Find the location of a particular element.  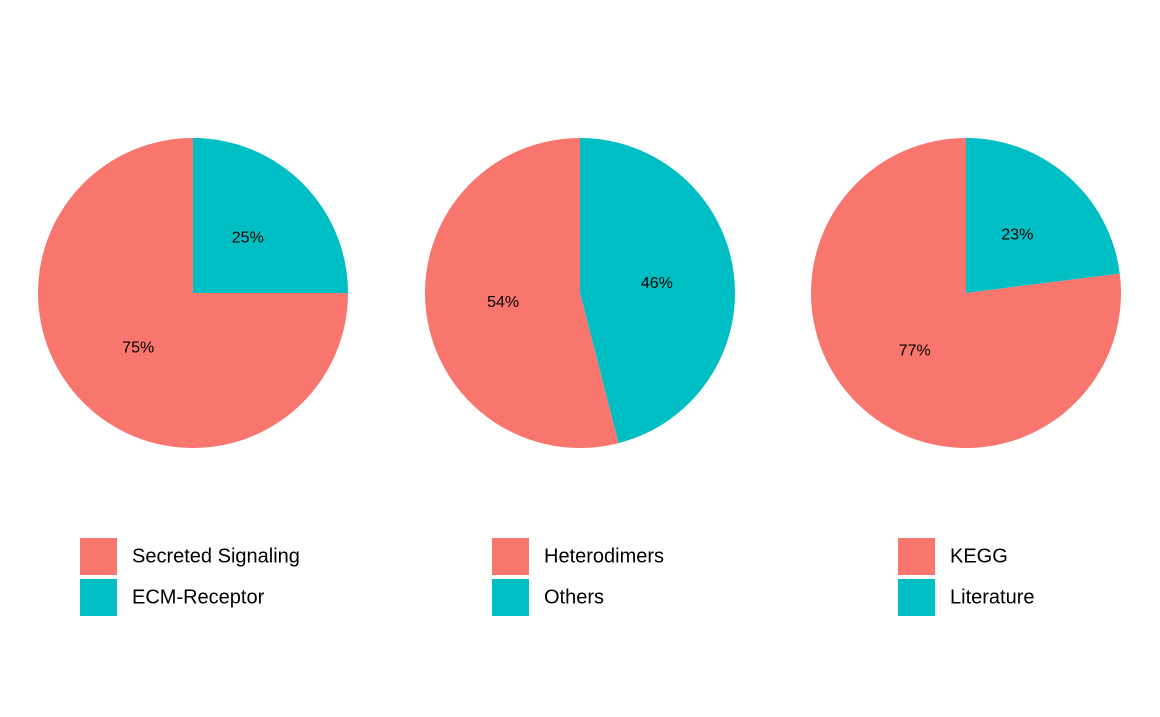

legend-label-secreted-signaling: Secreted Signaling is located at coordinates (216, 557).